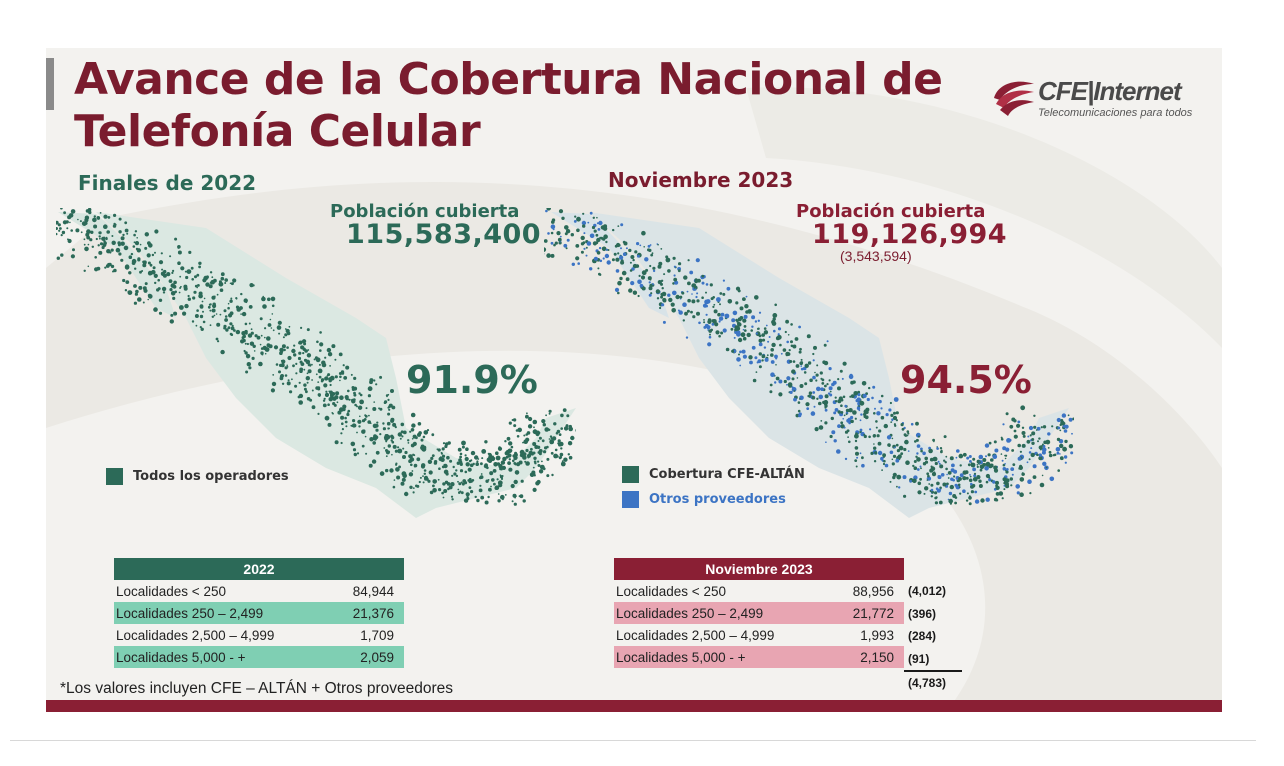 This screenshot has height=766, width=1284. I want to click on table-2023-header: Noviembre 2023, so click(759, 569).